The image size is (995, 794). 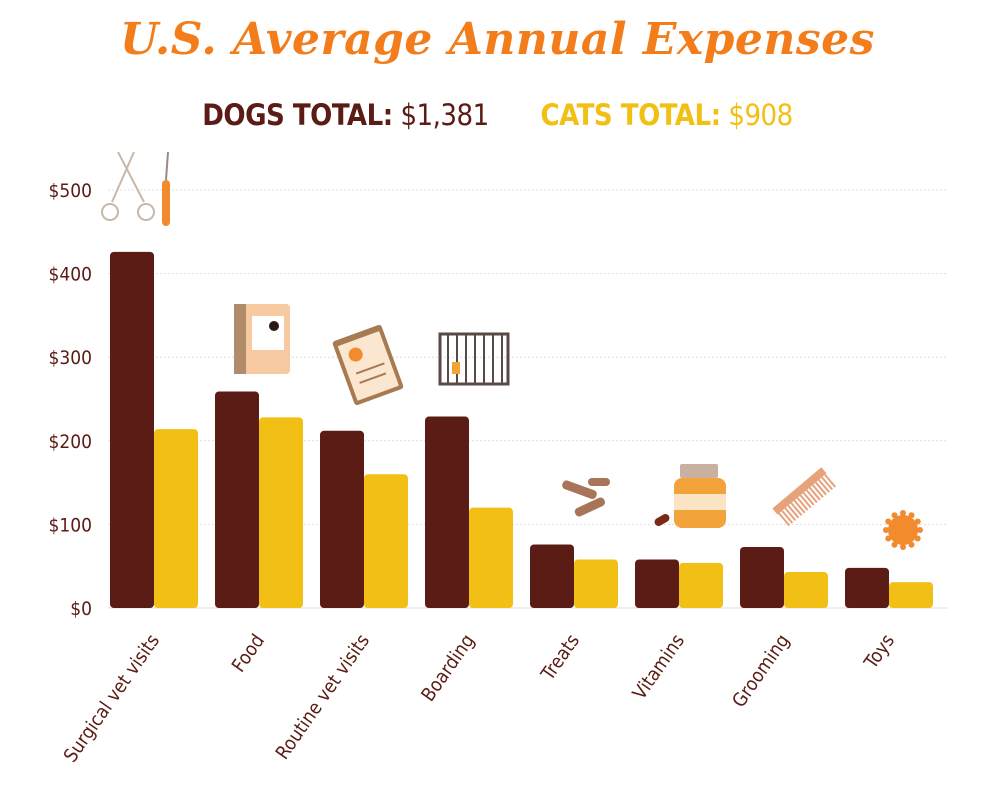 What do you see at coordinates (560, 657) in the screenshot?
I see `x-tick-label: Treats` at bounding box center [560, 657].